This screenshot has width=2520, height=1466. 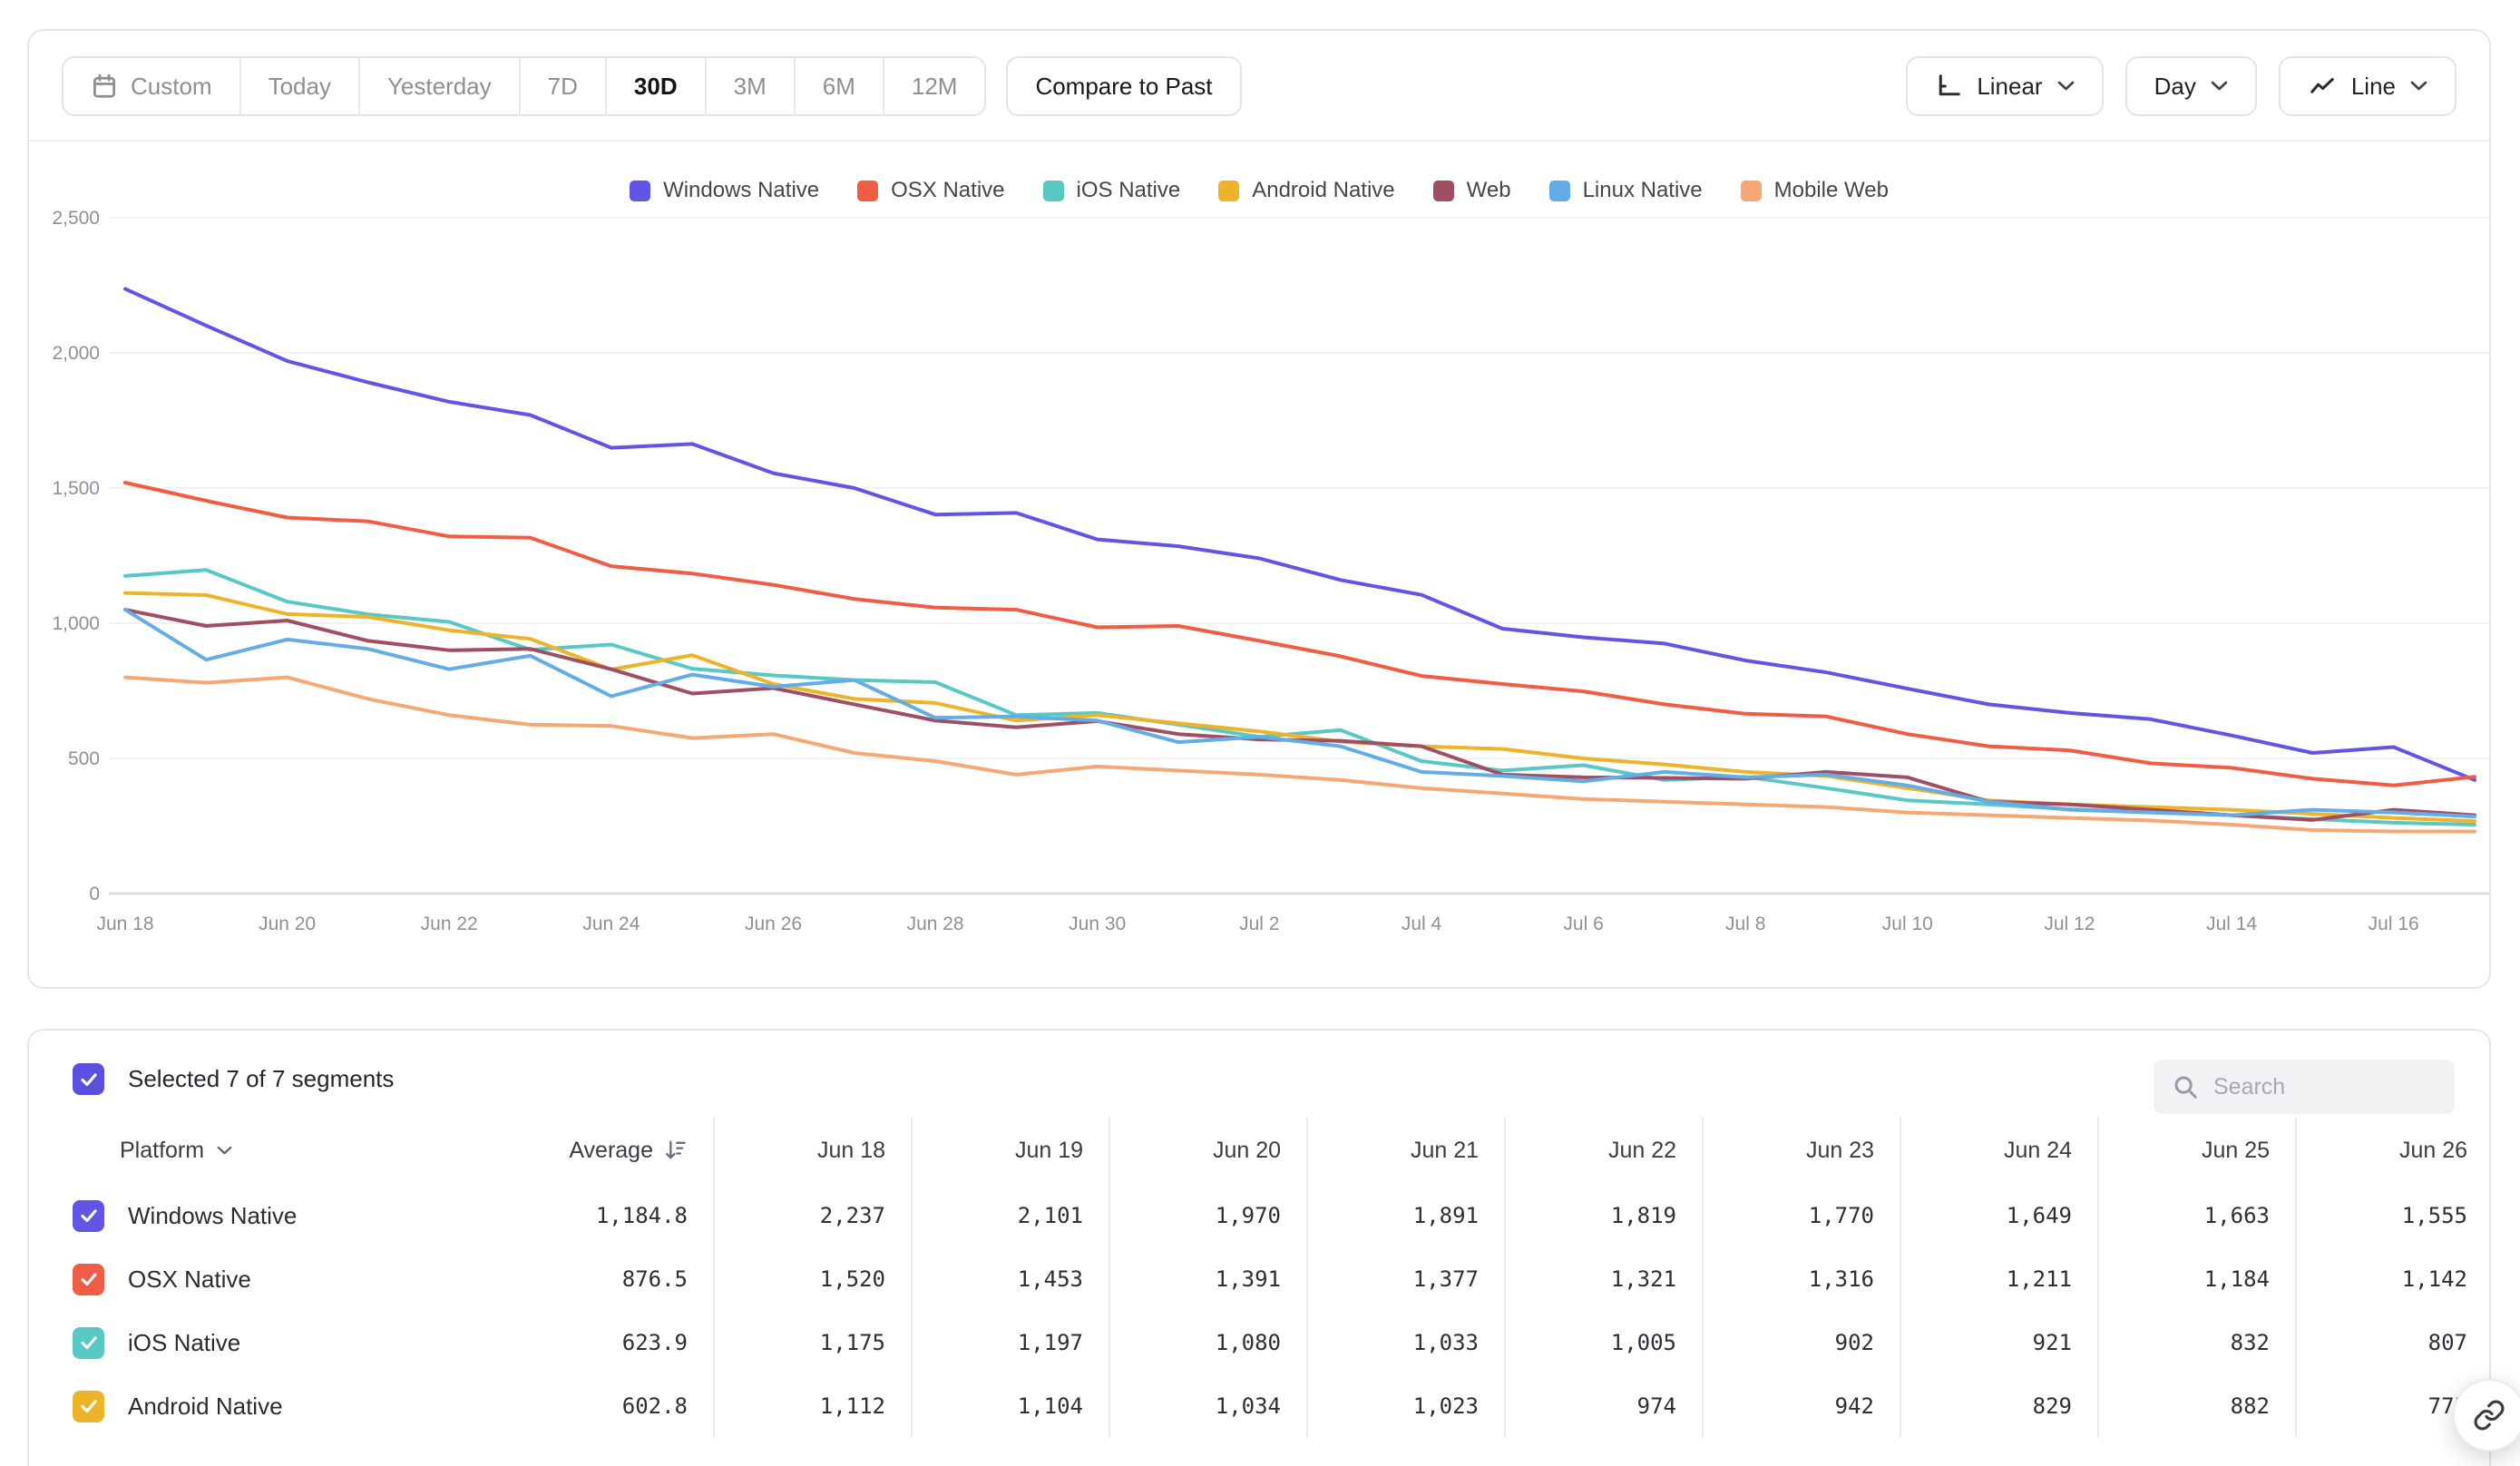 What do you see at coordinates (1306, 191) in the screenshot?
I see `legend-android-native: Android Native` at bounding box center [1306, 191].